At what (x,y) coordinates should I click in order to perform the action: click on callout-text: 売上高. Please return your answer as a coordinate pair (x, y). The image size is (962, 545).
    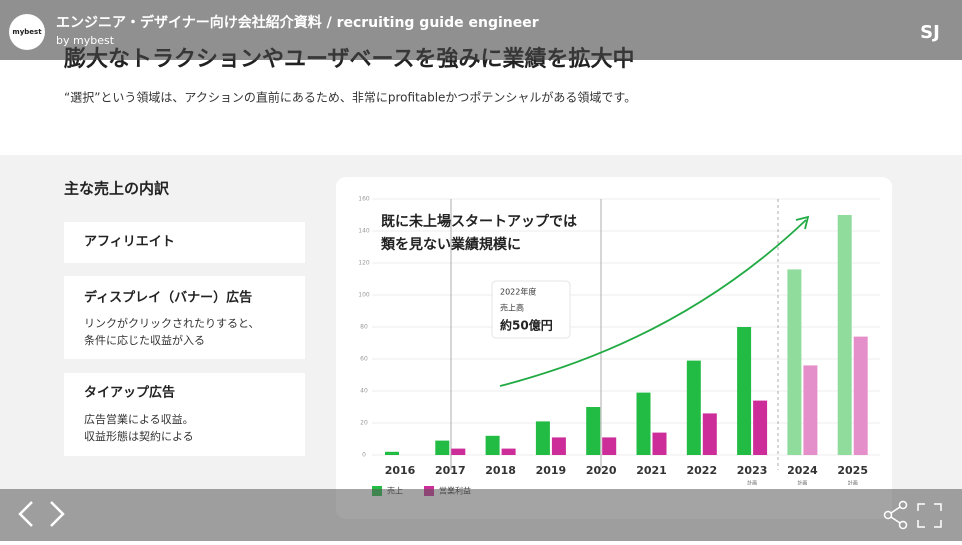
    Looking at the image, I should click on (512, 308).